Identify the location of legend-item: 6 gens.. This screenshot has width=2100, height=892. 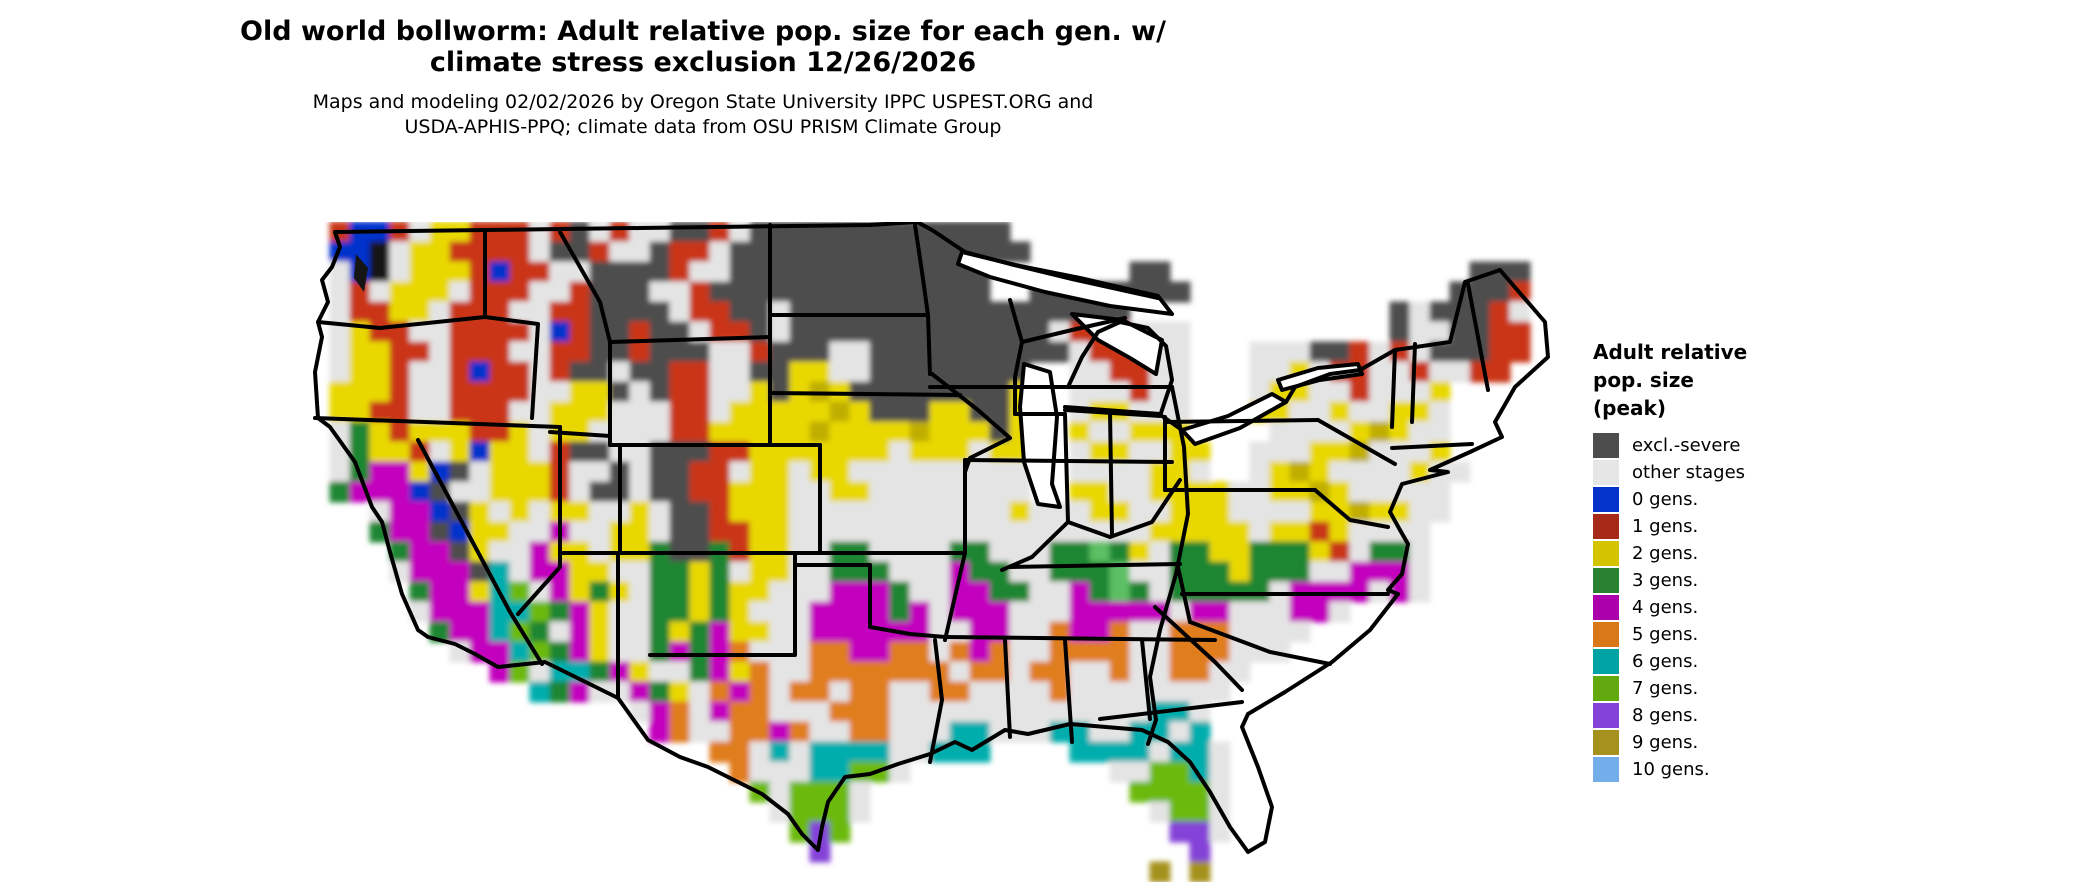
(1713, 661).